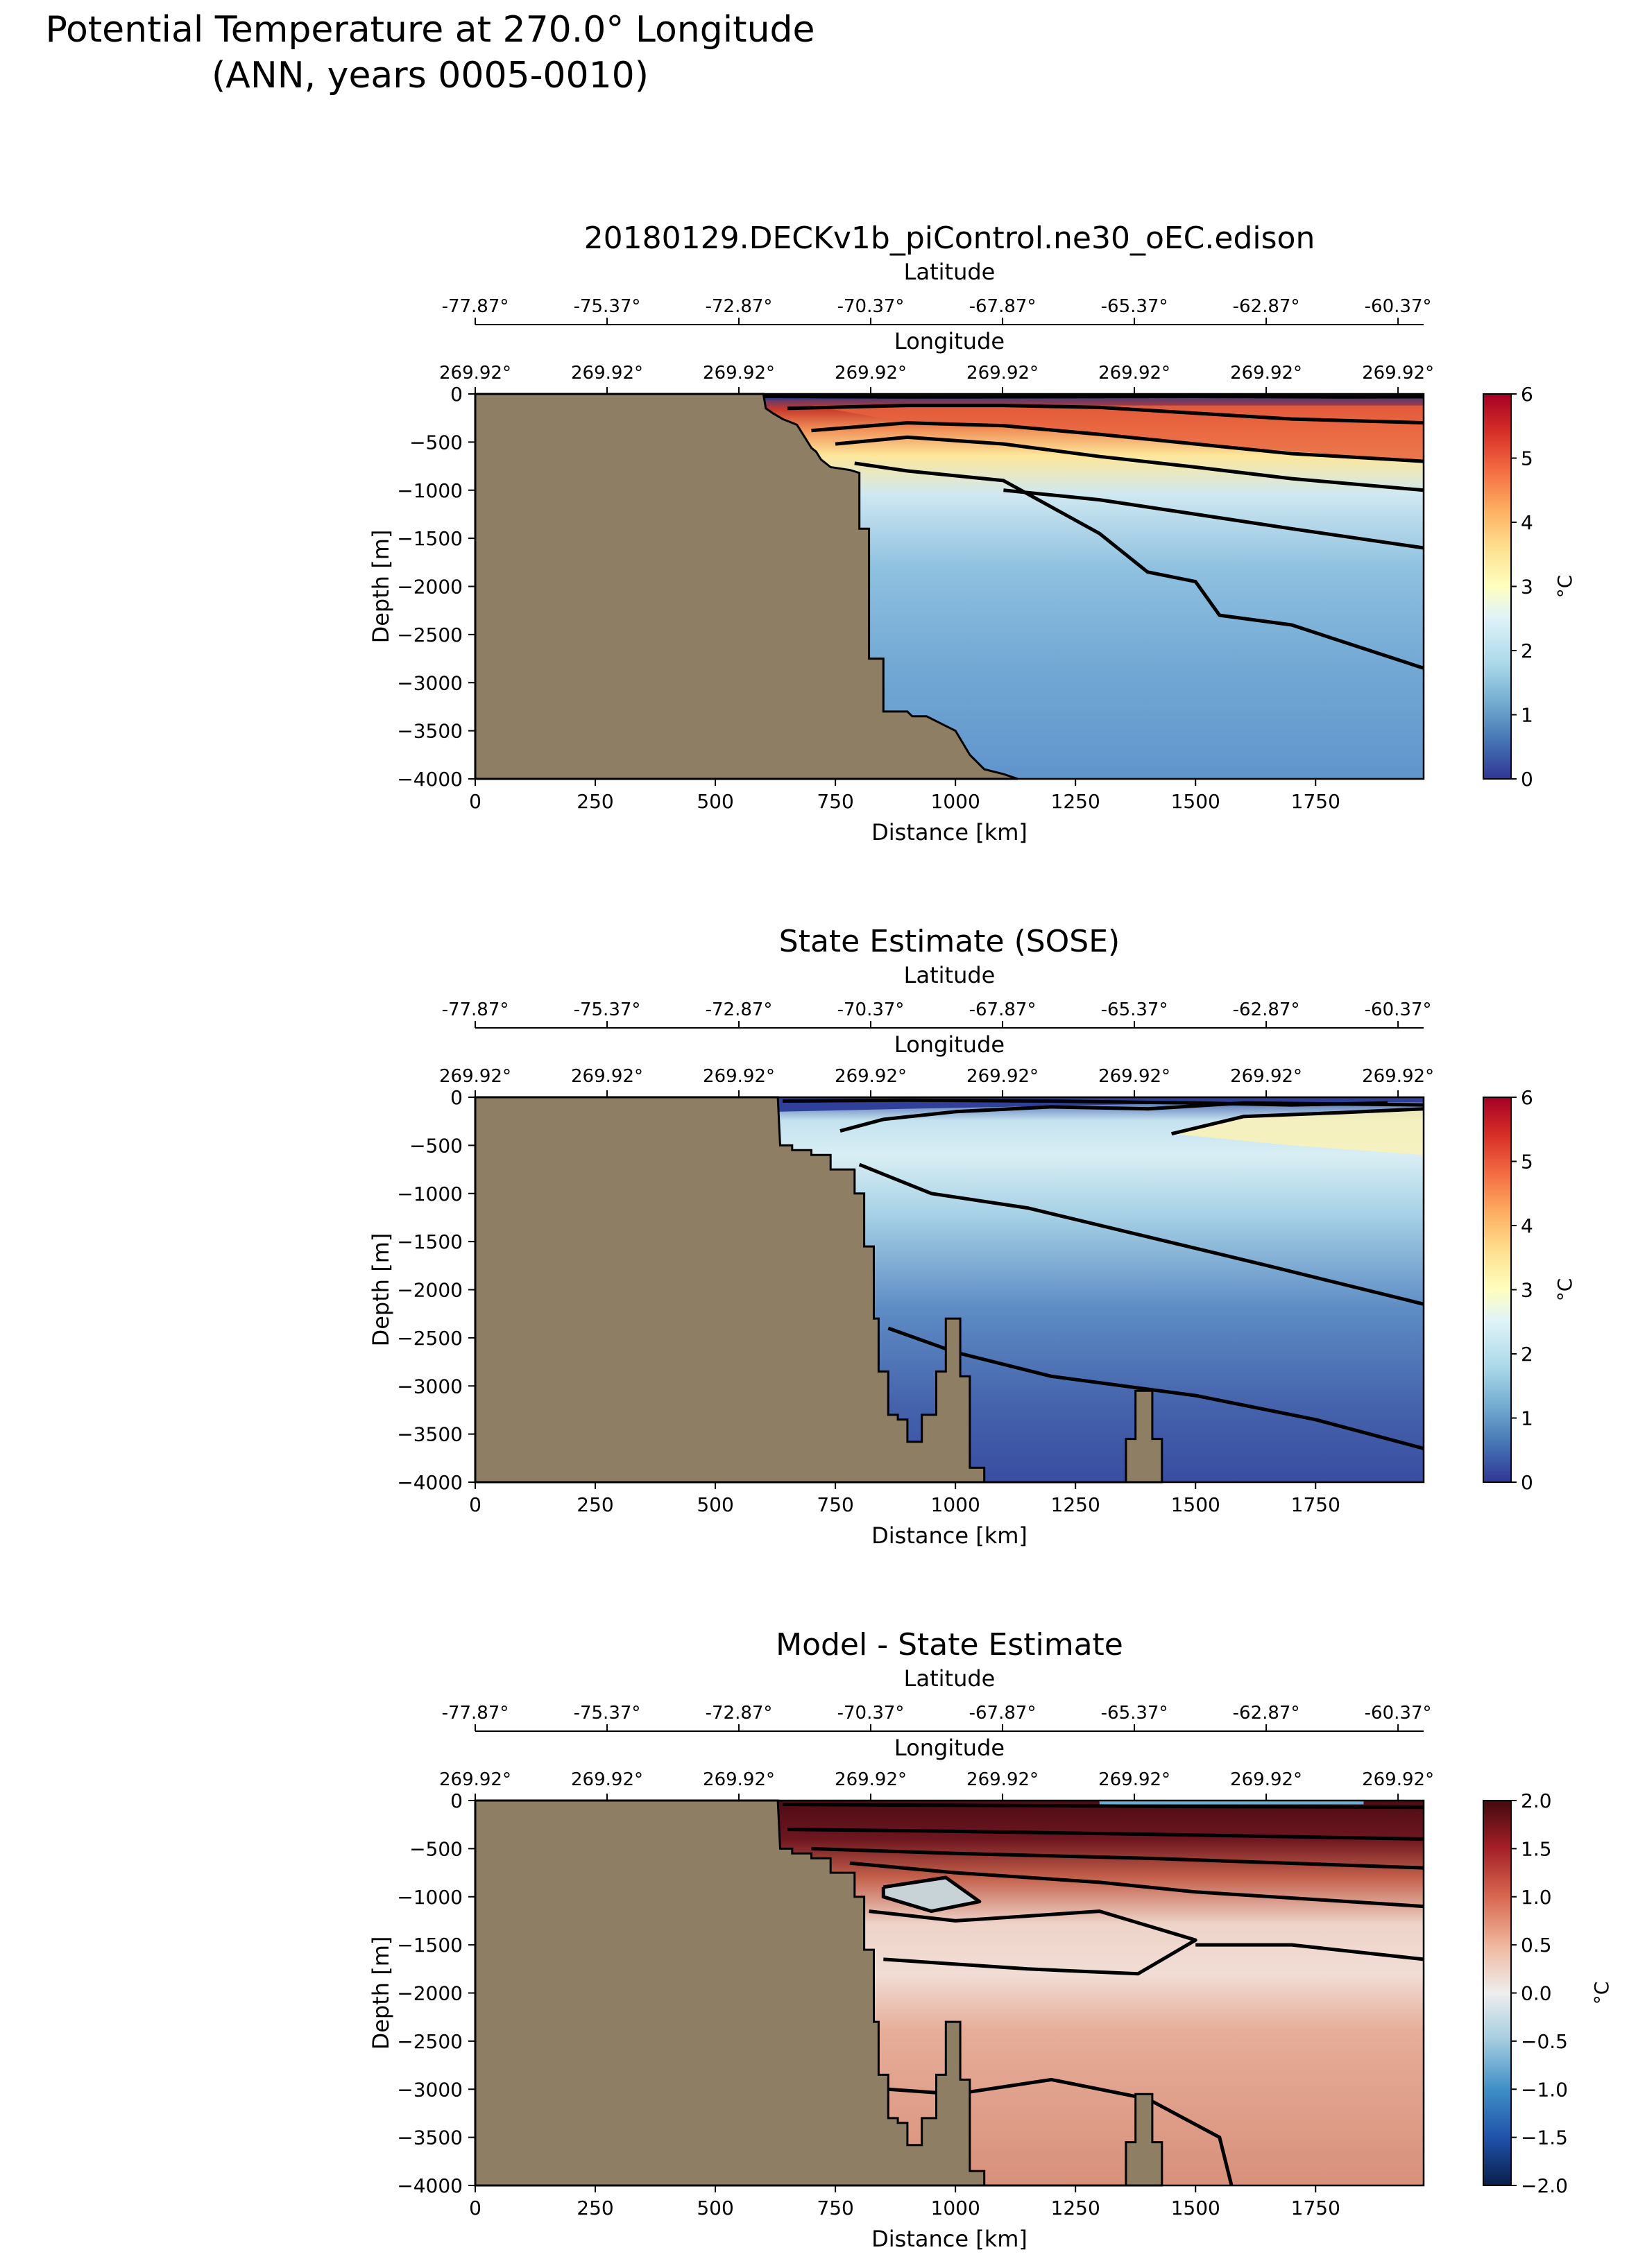  I want to click on y-tick-label: 0, so click(456, 394).